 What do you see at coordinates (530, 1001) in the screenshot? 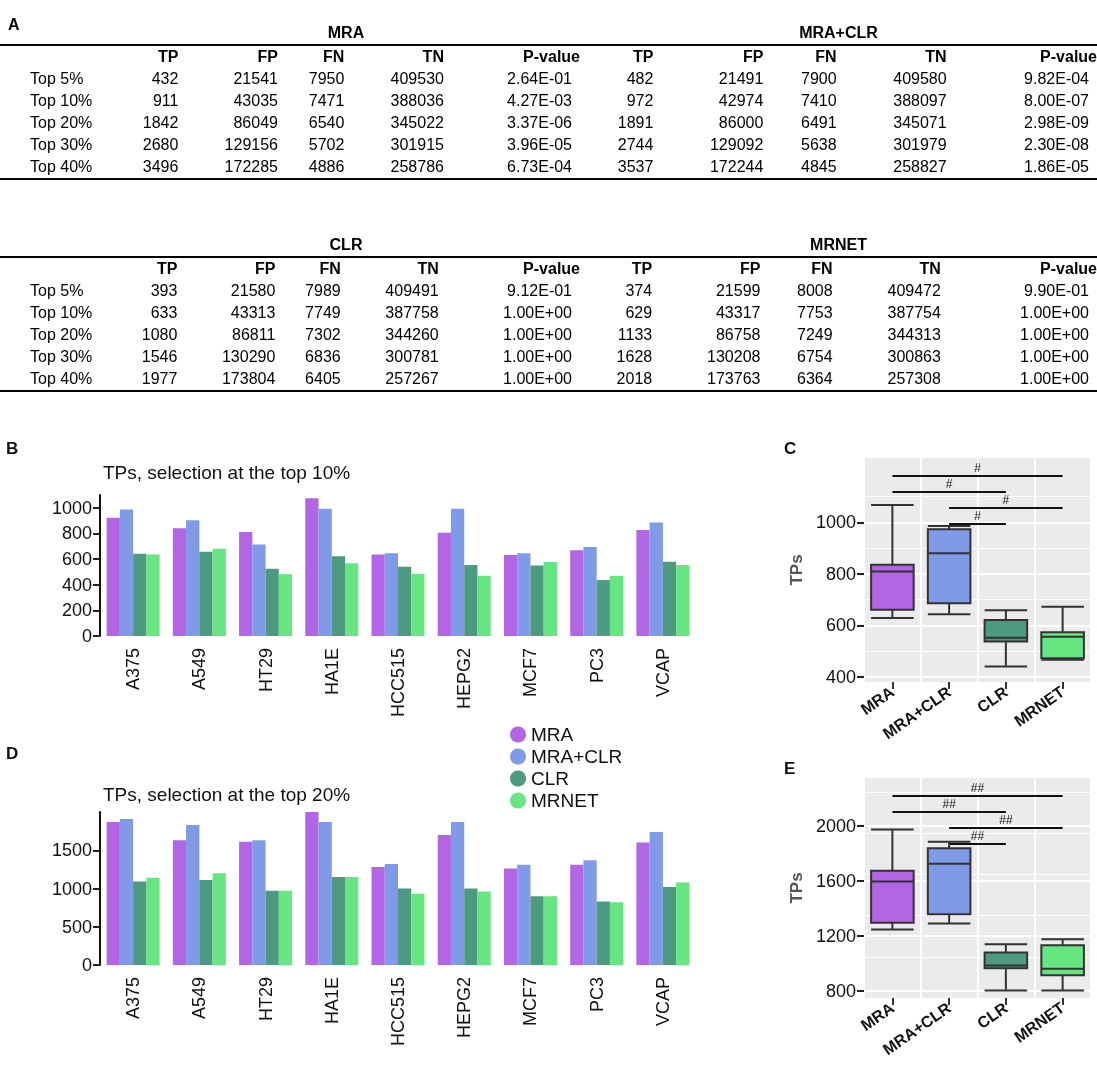
I see `x-tick-label: MCF7` at bounding box center [530, 1001].